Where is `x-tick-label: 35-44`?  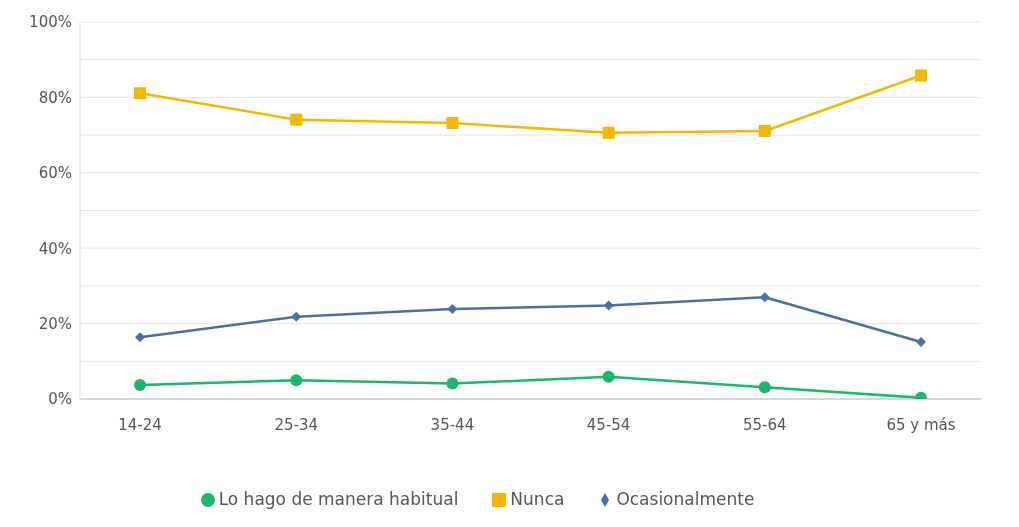 x-tick-label: 35-44 is located at coordinates (452, 424).